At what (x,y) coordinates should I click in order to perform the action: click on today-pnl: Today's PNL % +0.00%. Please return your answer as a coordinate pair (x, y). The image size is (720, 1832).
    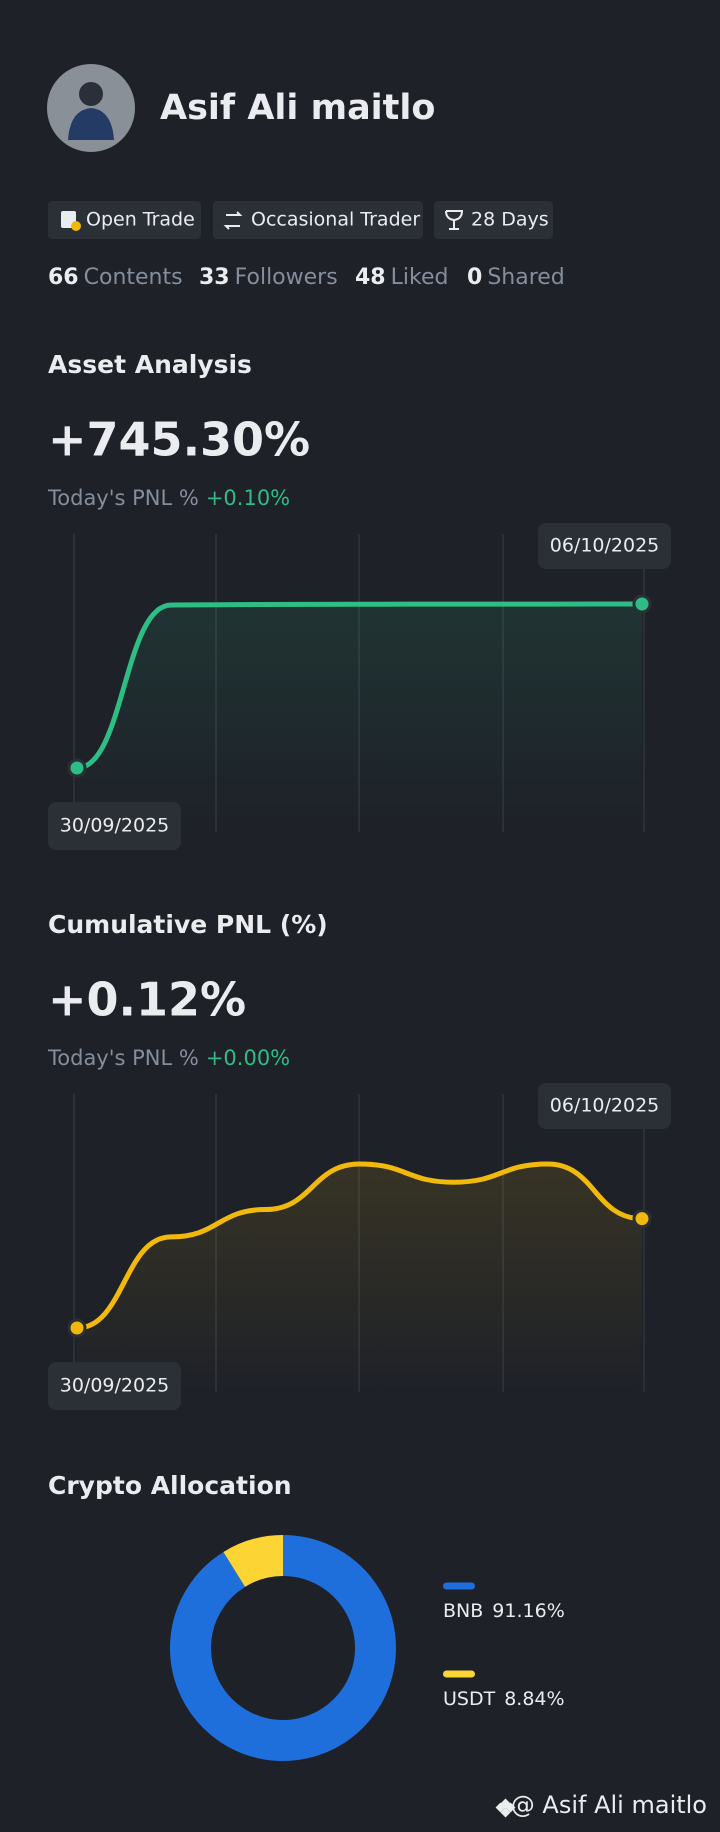
    Looking at the image, I should click on (168, 1058).